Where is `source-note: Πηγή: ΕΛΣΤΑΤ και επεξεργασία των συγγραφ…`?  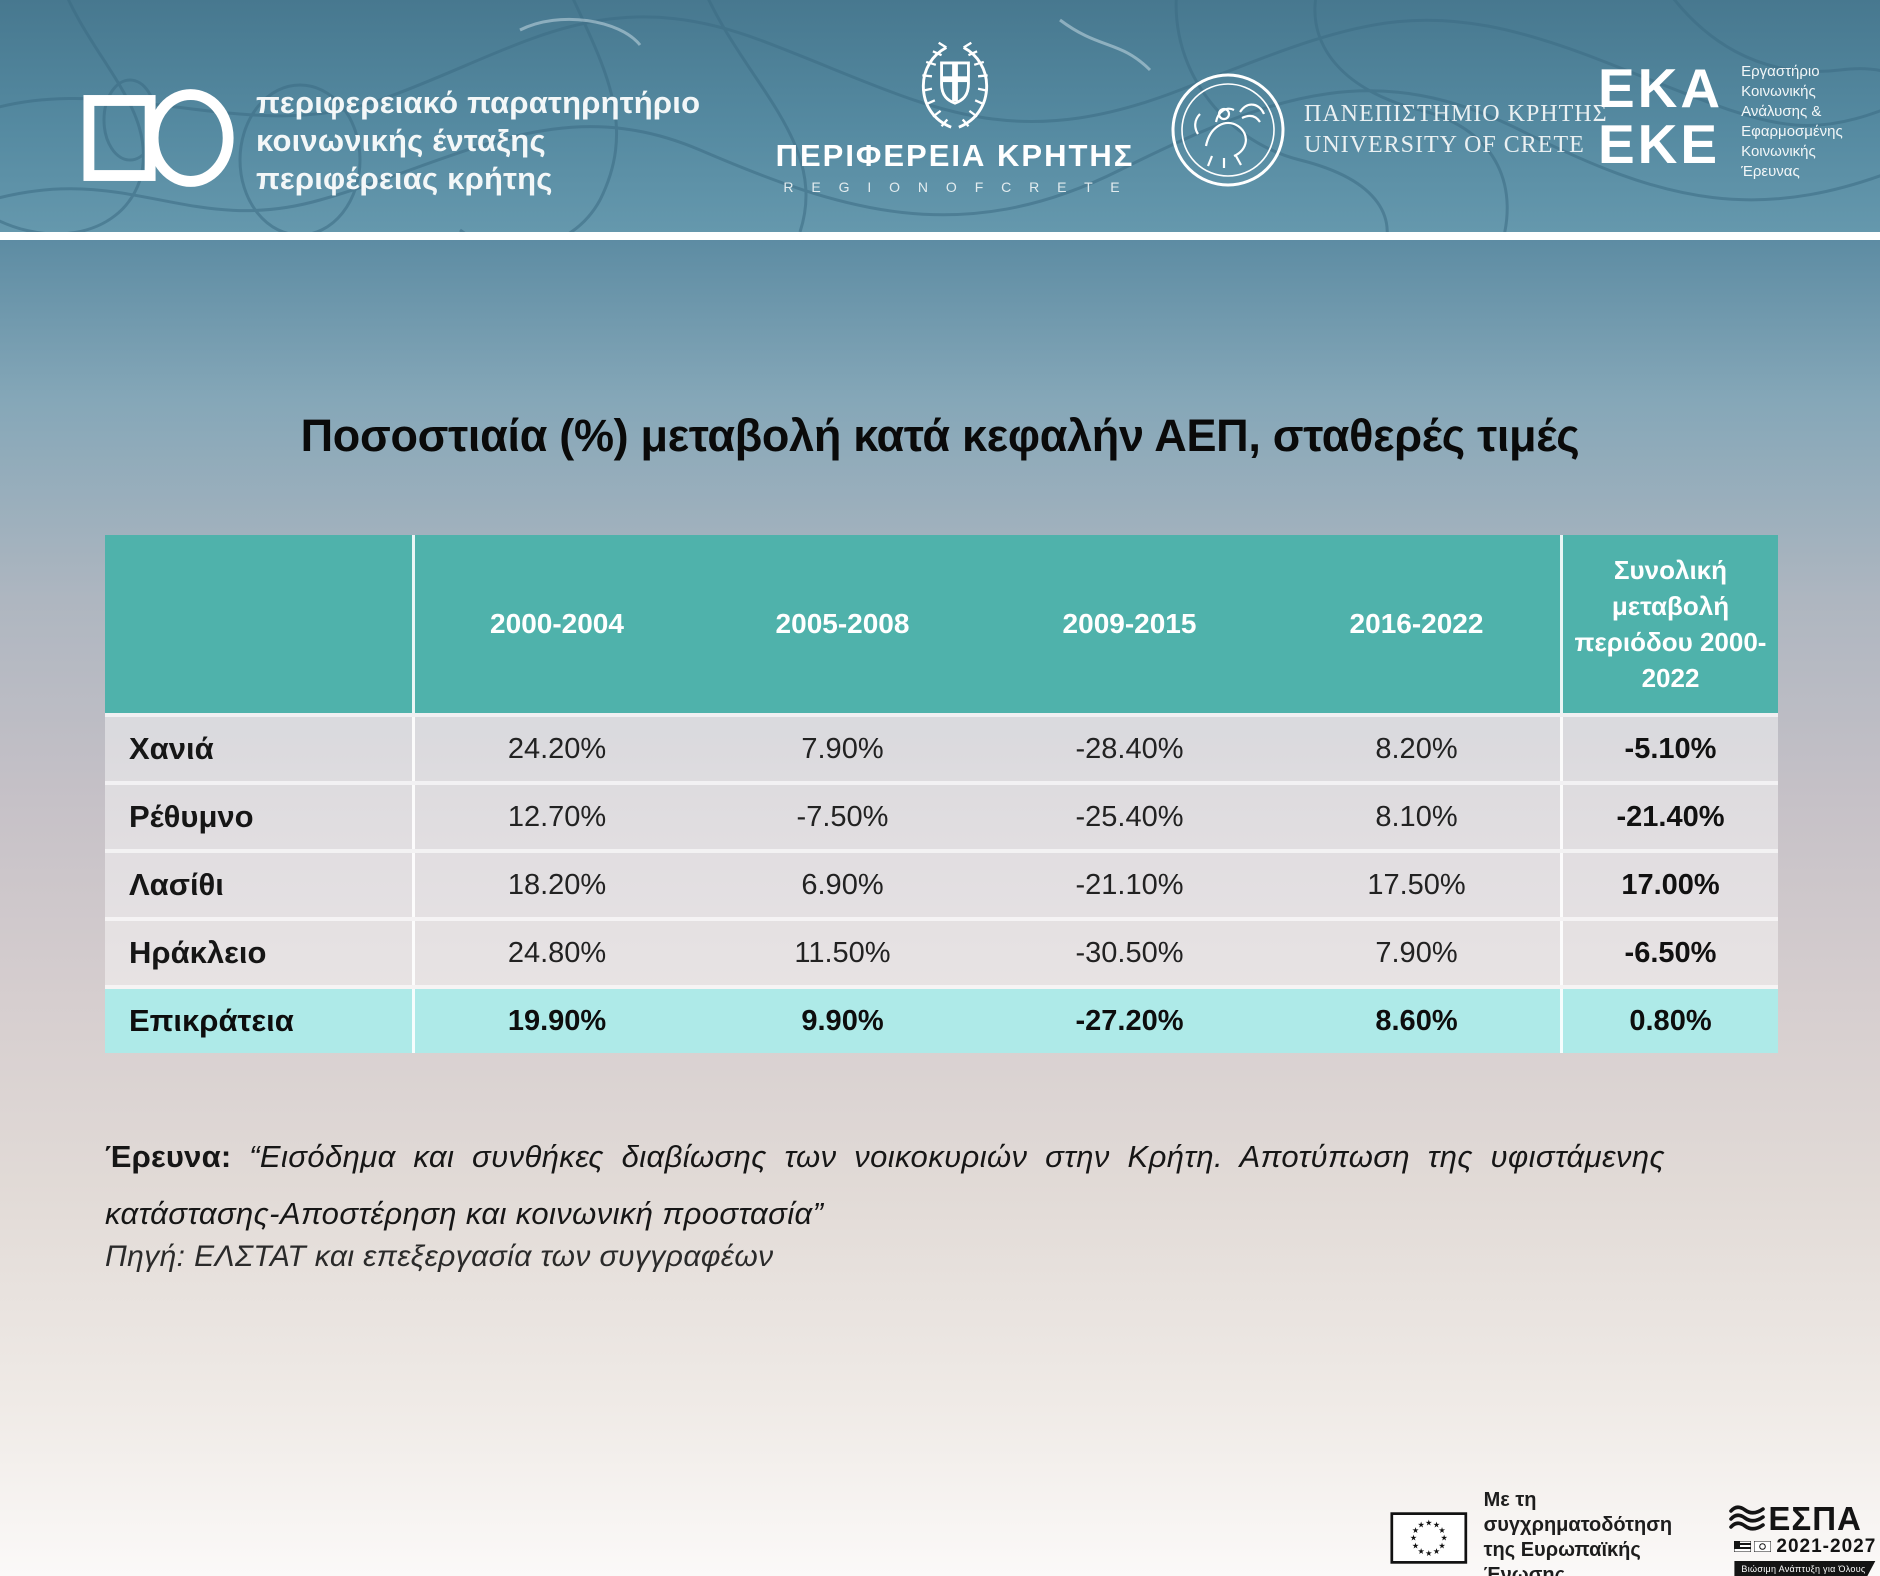
source-note: Πηγή: ΕΛΣΤΑΤ και επεξεργασία των συγγραφ… is located at coordinates (439, 1256).